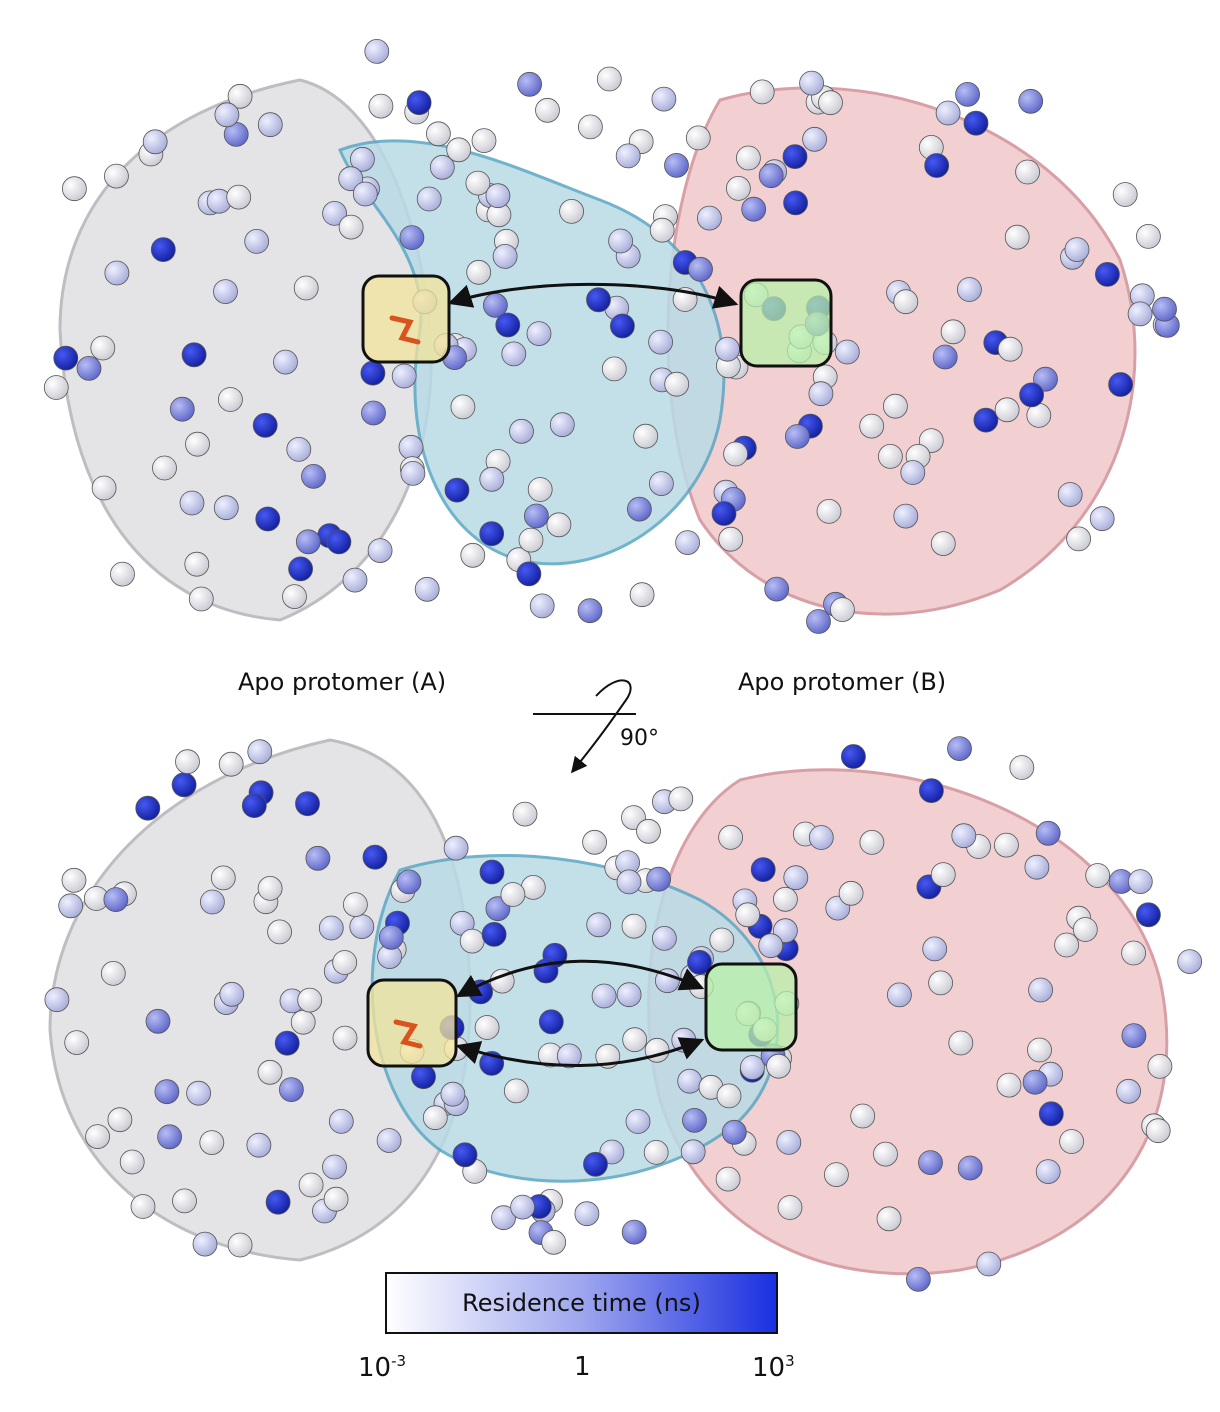  I want to click on protomer-a-label: Apo protomer (A), so click(342, 682).